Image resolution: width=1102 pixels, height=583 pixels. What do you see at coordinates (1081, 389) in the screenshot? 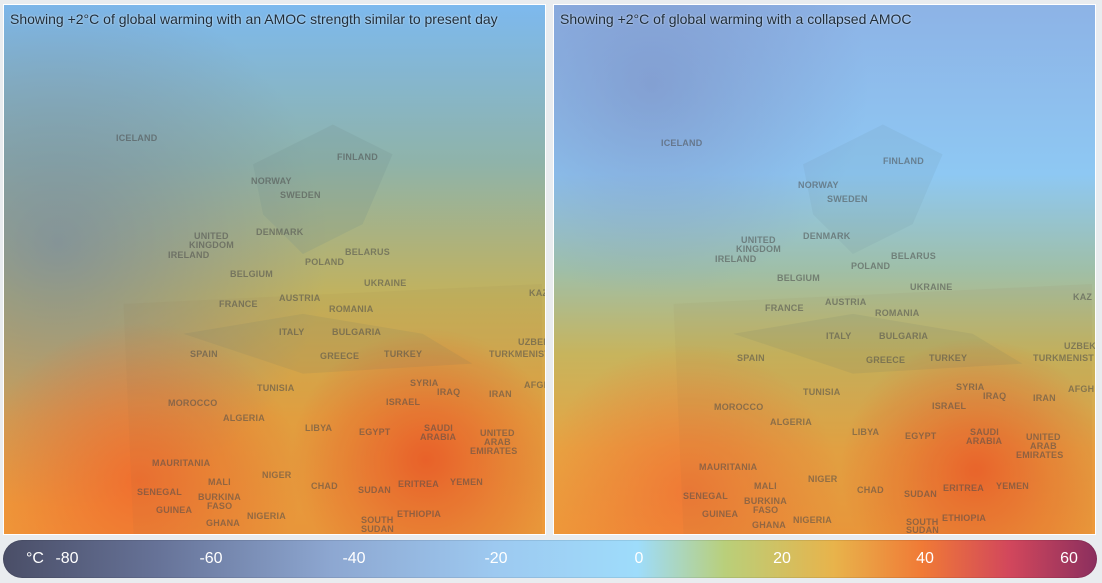
I see `map-label-afghanistan: AFGH` at bounding box center [1081, 389].